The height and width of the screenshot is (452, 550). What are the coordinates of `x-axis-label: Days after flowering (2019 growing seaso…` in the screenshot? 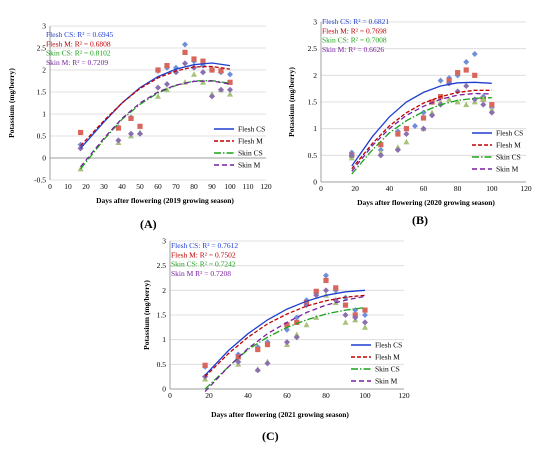 It's located at (165, 200).